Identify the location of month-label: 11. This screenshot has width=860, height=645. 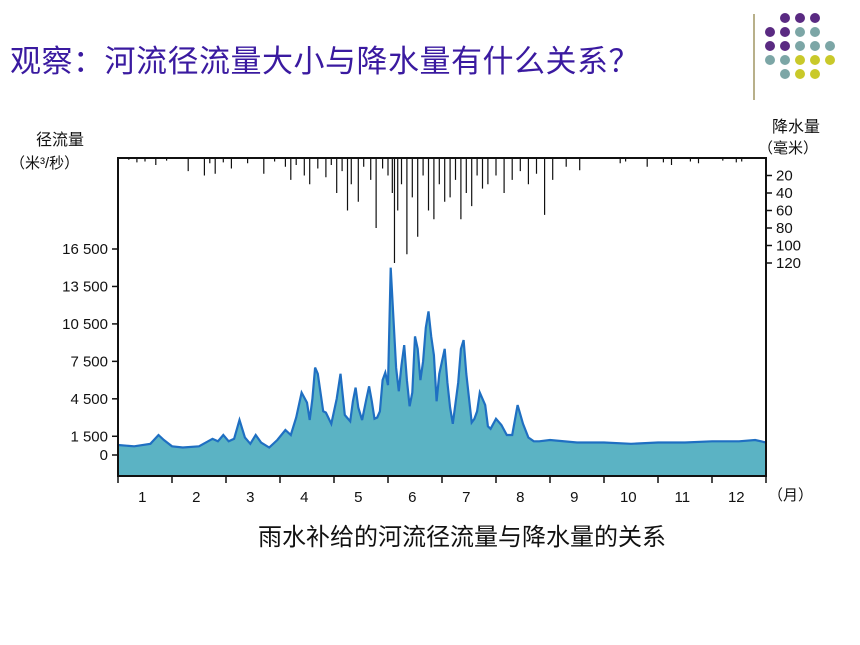
(683, 497).